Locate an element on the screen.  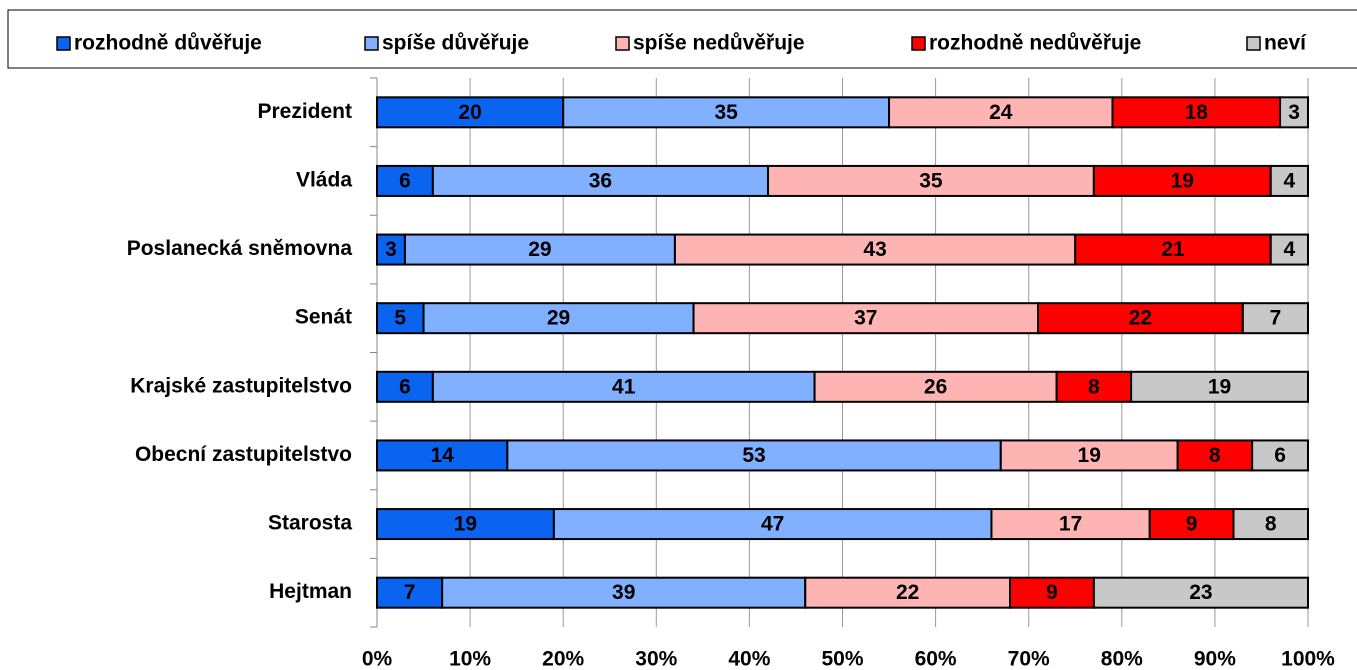
data-label: 26 is located at coordinates (935, 386).